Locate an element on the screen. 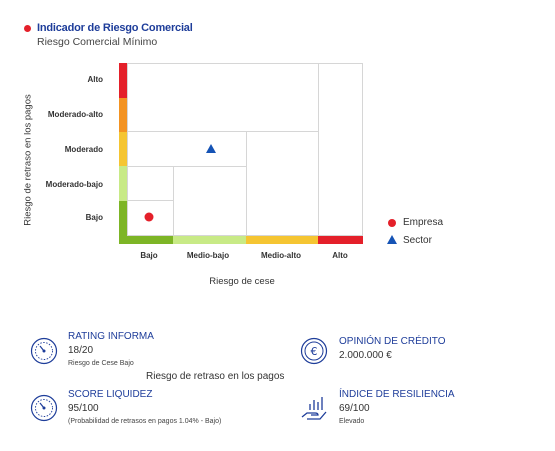 Image resolution: width=555 pixels, height=451 pixels. legend-circle-icon is located at coordinates (392, 223).